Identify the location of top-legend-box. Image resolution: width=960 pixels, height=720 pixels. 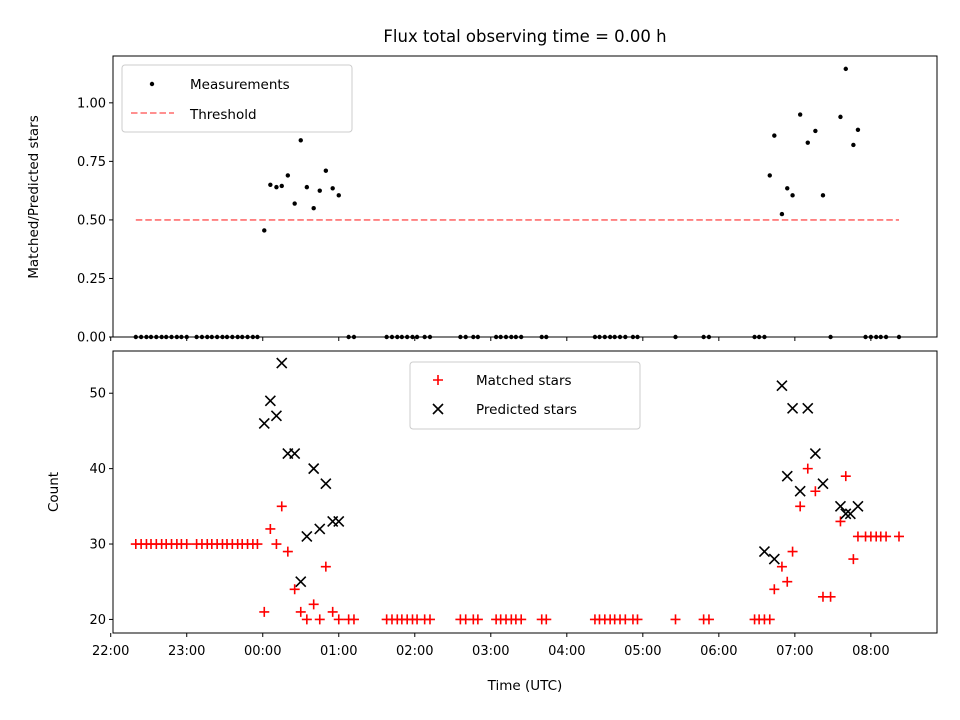
(237, 98).